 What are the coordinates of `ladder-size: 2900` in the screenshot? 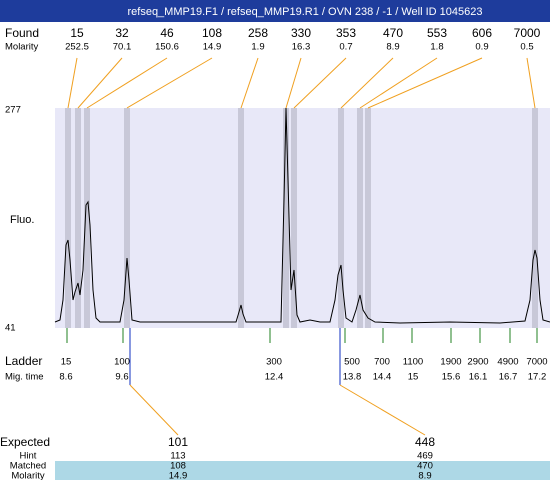 It's located at (477, 362).